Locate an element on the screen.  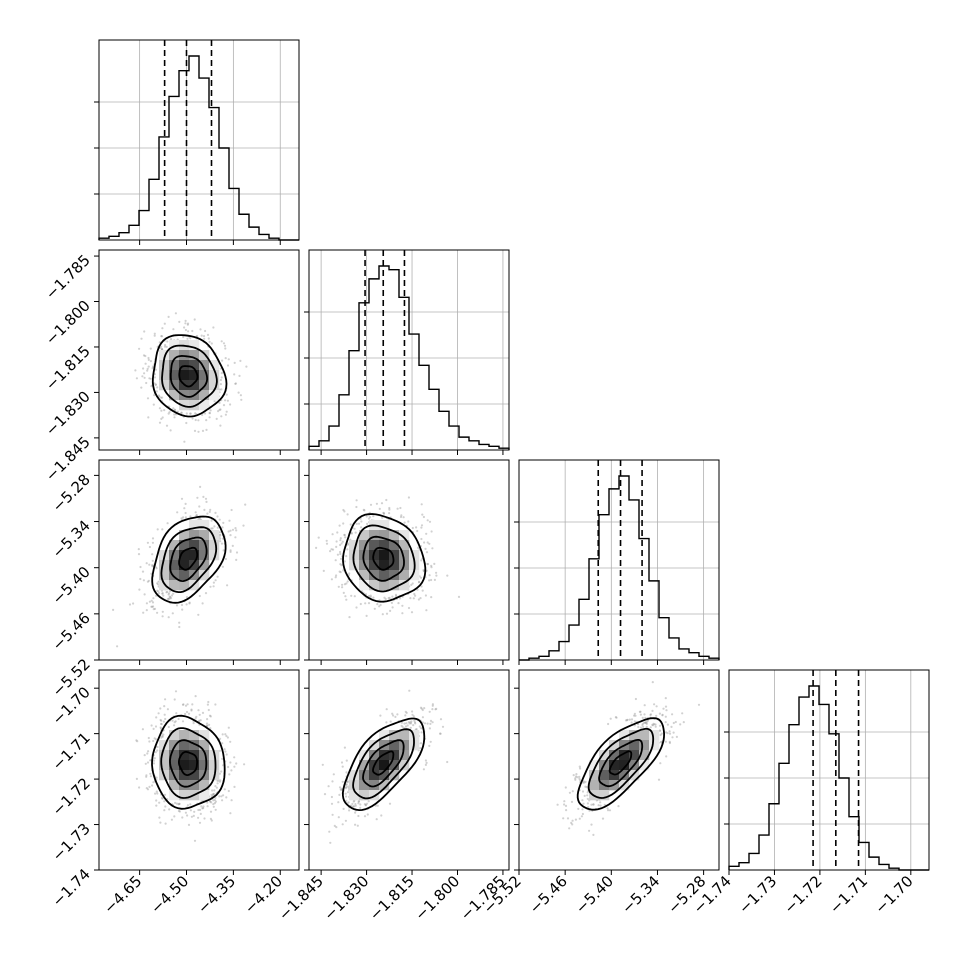
x-tick-label: −1.800 is located at coordinates (437, 898).